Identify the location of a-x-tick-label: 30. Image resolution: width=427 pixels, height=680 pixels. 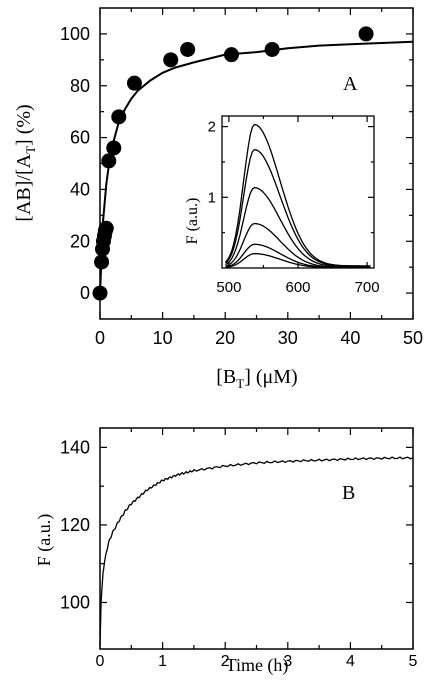
(288, 338).